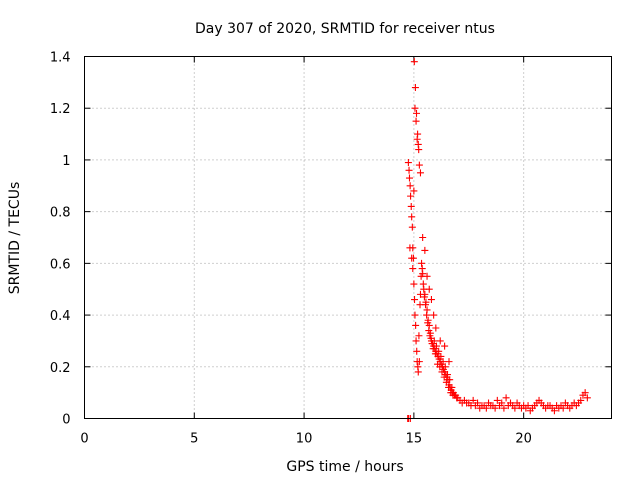  I want to click on x-tick-label: 10, so click(304, 439).